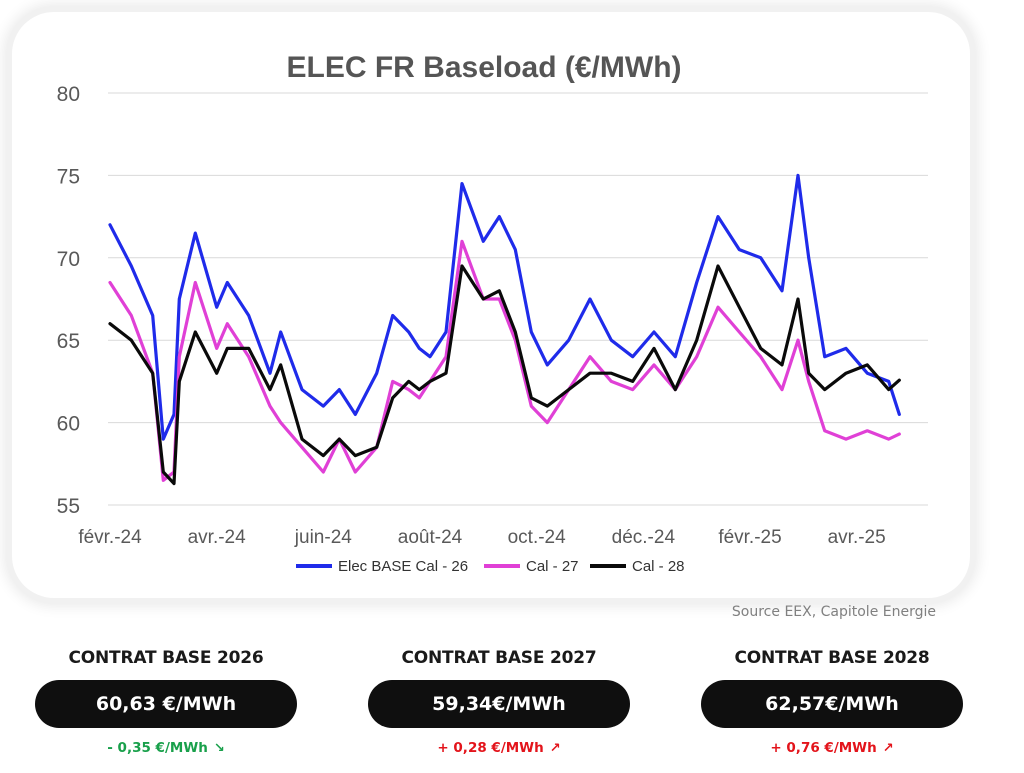 The width and height of the screenshot is (1024, 773). Describe the element at coordinates (68, 341) in the screenshot. I see `y-tick-label: 65` at that location.